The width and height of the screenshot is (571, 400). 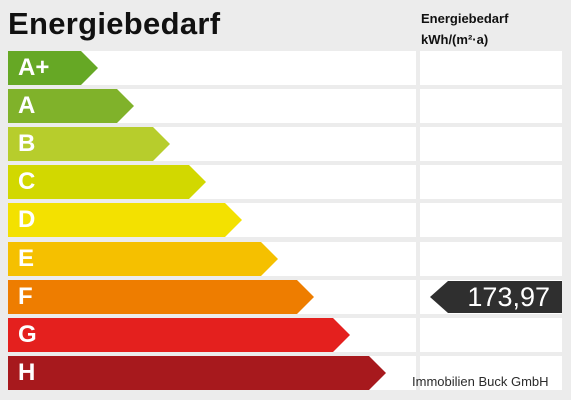 What do you see at coordinates (27, 372) in the screenshot?
I see `energy-class-label: H` at bounding box center [27, 372].